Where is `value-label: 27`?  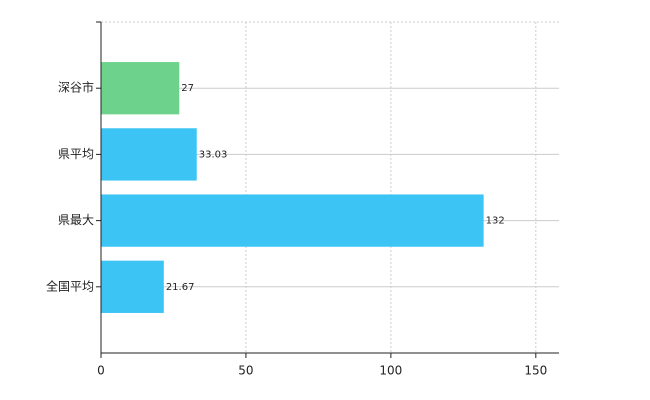
value-label: 27 is located at coordinates (187, 88).